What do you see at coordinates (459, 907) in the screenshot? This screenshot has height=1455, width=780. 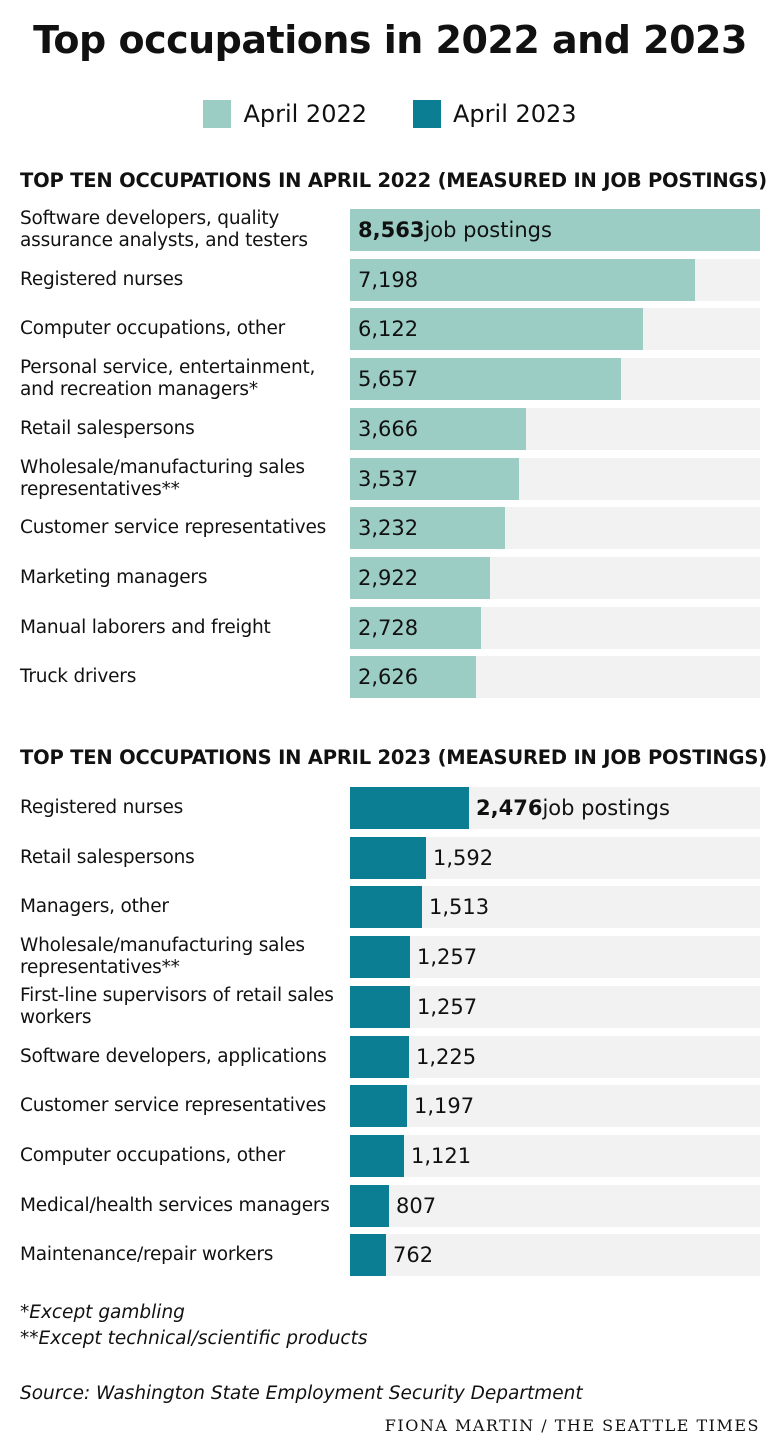 I see `value-number: 1,513` at bounding box center [459, 907].